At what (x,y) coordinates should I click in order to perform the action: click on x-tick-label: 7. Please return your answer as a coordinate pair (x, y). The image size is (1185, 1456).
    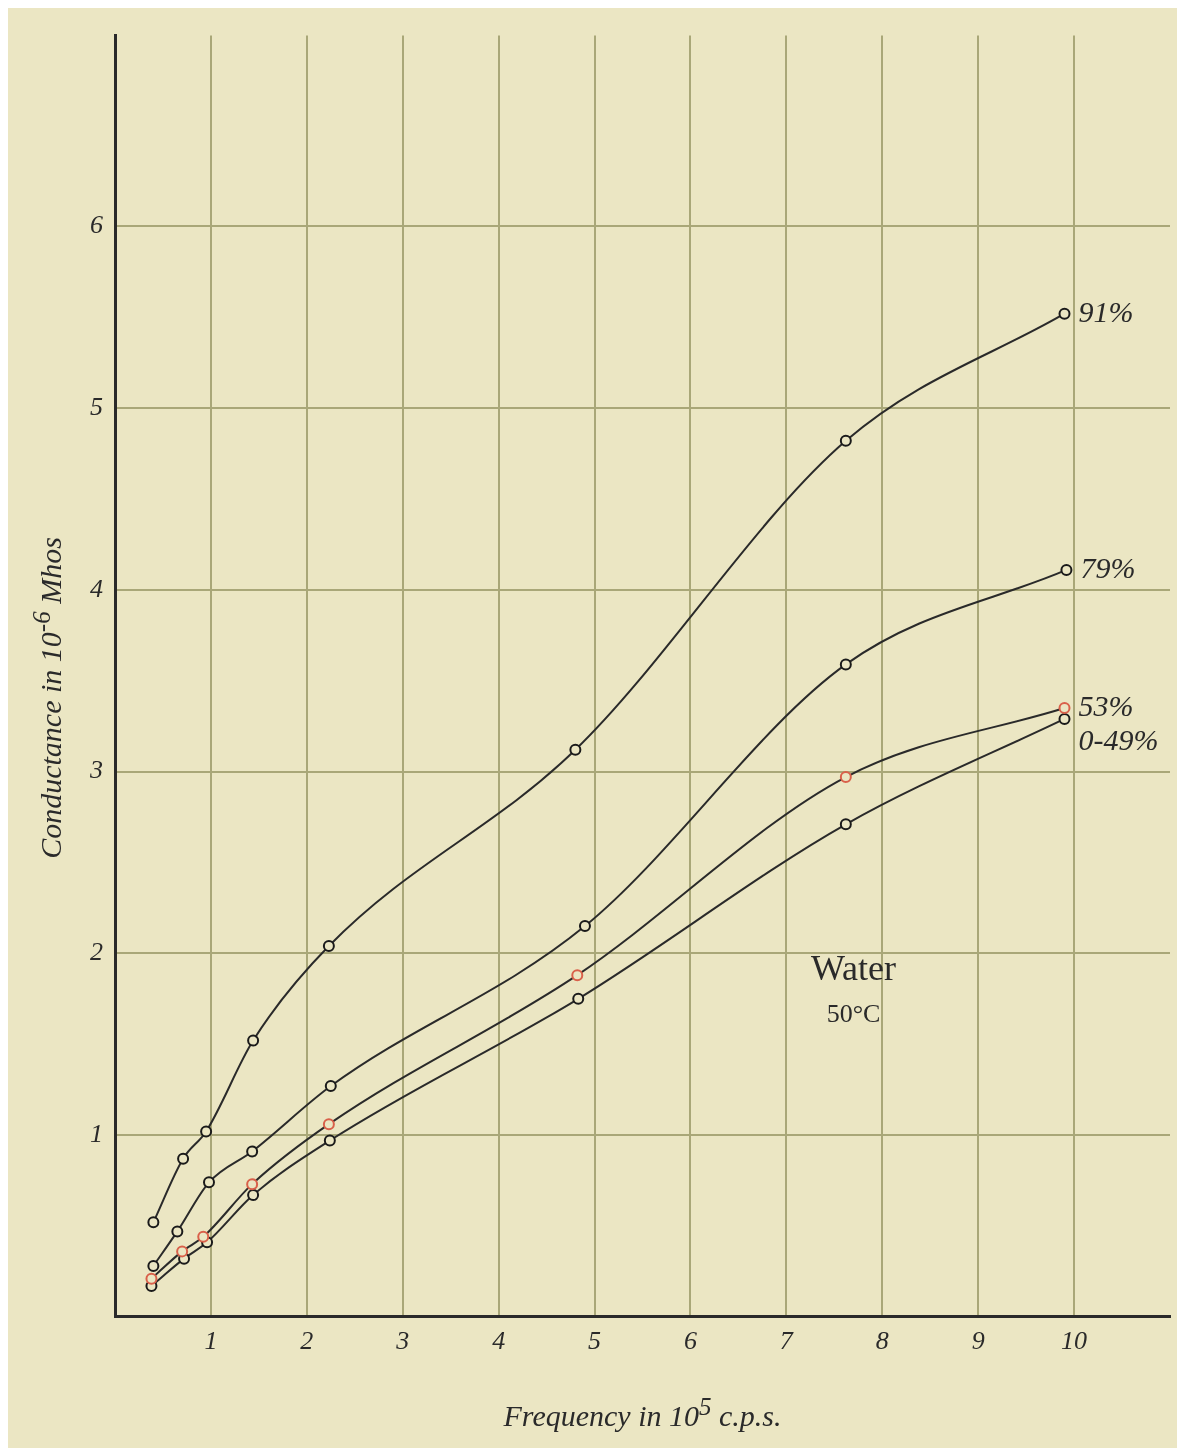
    Looking at the image, I should click on (786, 1341).